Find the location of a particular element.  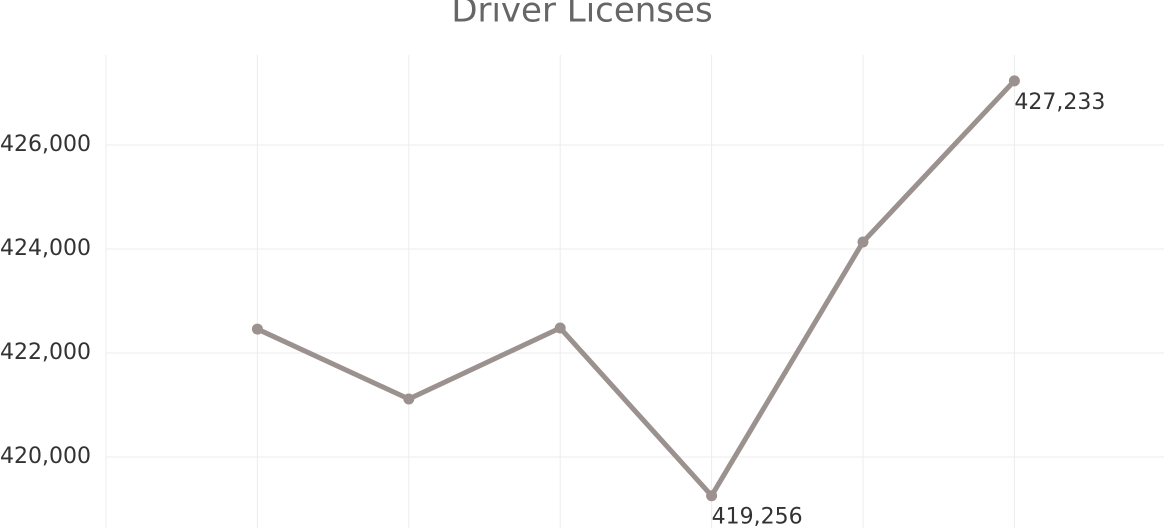

chart-title: Driver Licenses is located at coordinates (581, 15).